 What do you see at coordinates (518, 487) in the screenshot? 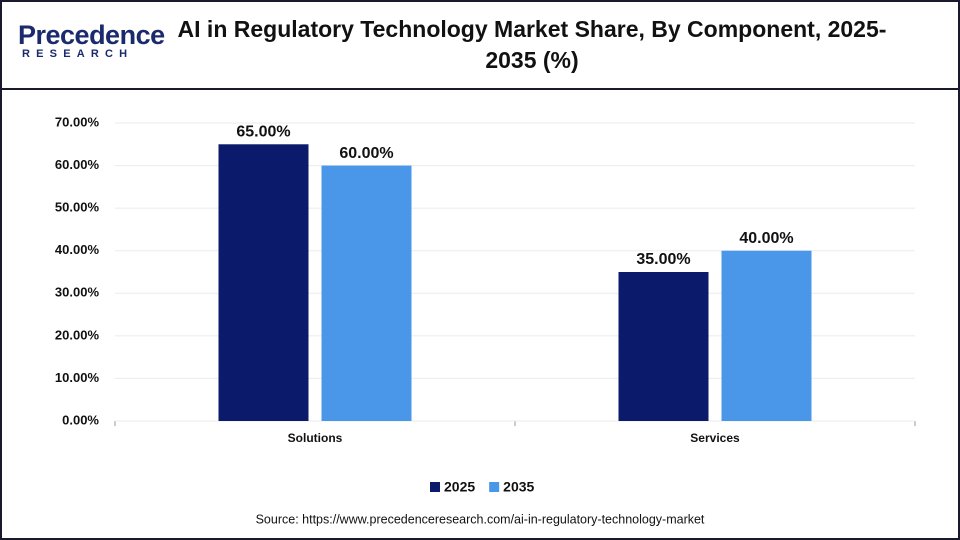
I see `legend-label: 2035` at bounding box center [518, 487].